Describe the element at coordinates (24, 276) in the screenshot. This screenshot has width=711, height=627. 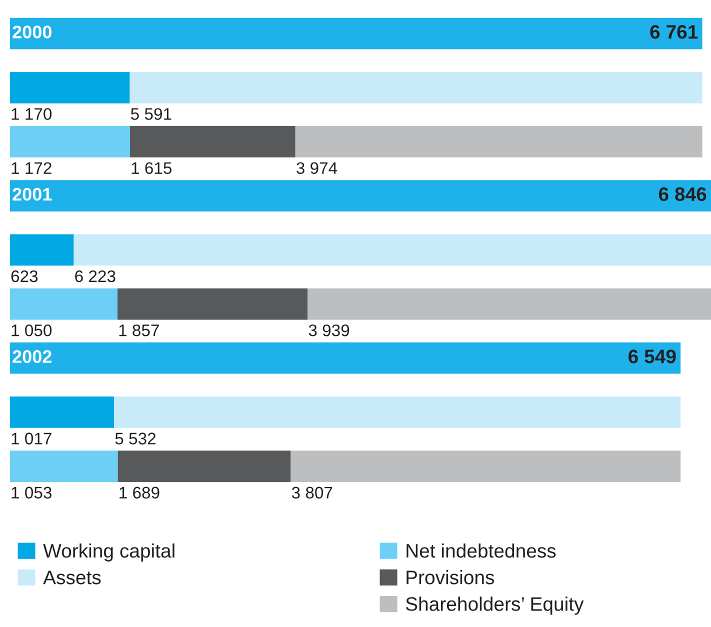
I see `data-label: 623` at that location.